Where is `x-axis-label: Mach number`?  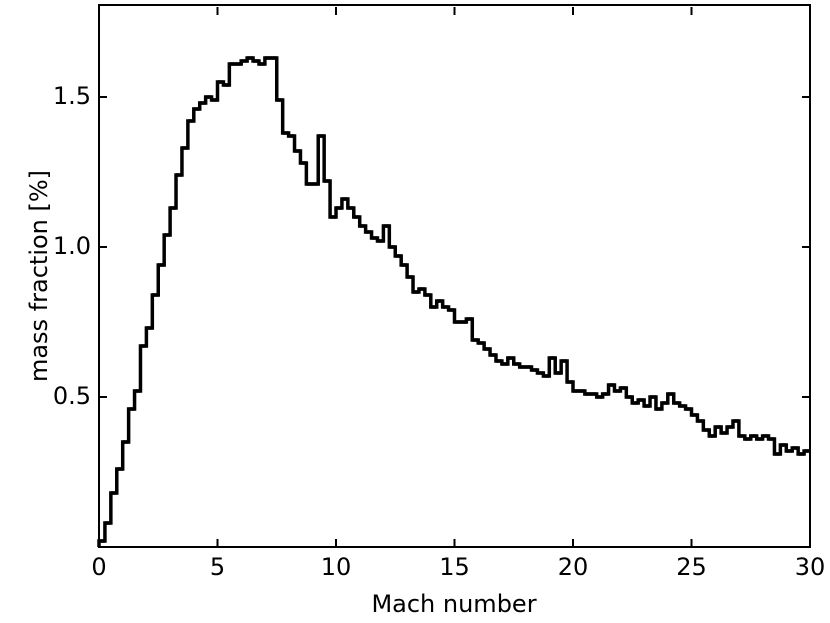
x-axis-label: Mach number is located at coordinates (453, 604).